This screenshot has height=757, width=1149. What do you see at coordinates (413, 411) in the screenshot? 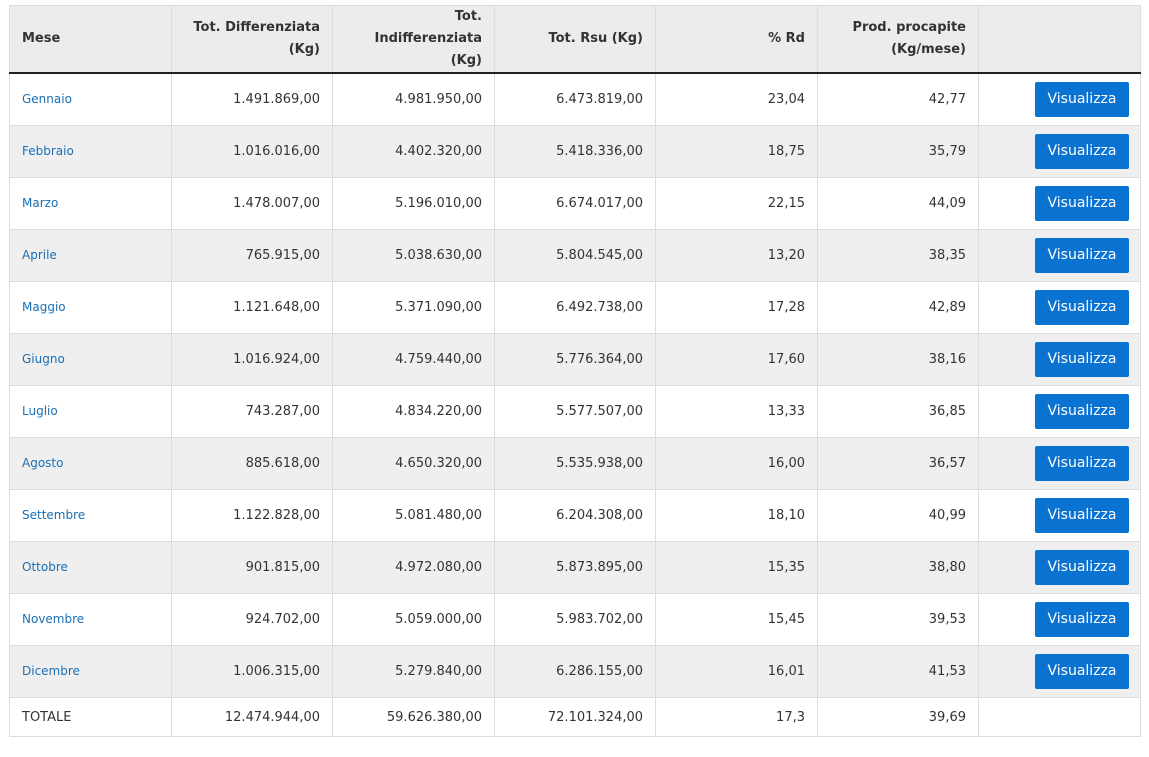
I see `indifferenziata-cell: 4.834.220,00` at bounding box center [413, 411].